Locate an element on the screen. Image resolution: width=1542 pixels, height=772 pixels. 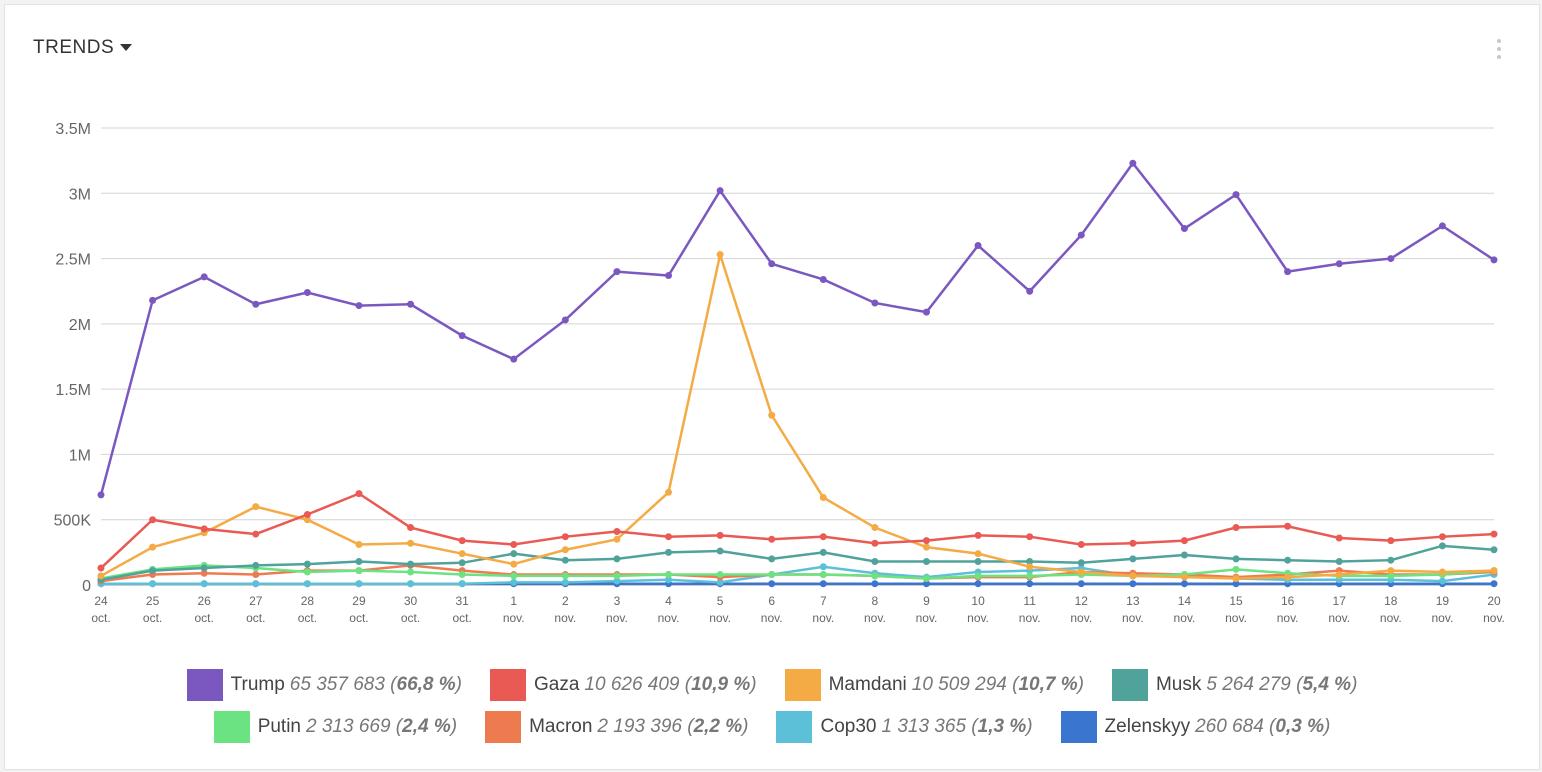
y-tick-label: 2M is located at coordinates (80, 325).